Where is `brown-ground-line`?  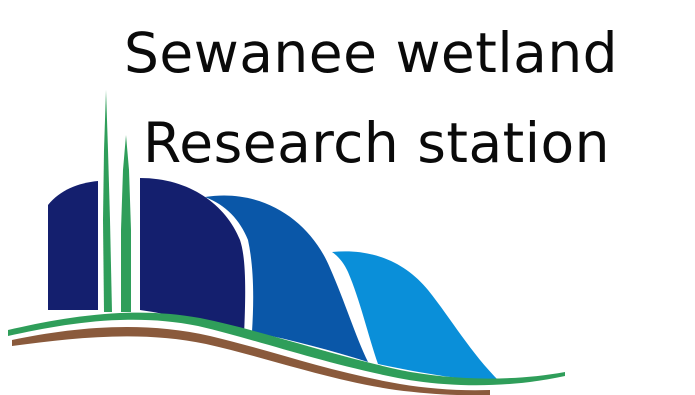
brown-ground-line is located at coordinates (251, 361).